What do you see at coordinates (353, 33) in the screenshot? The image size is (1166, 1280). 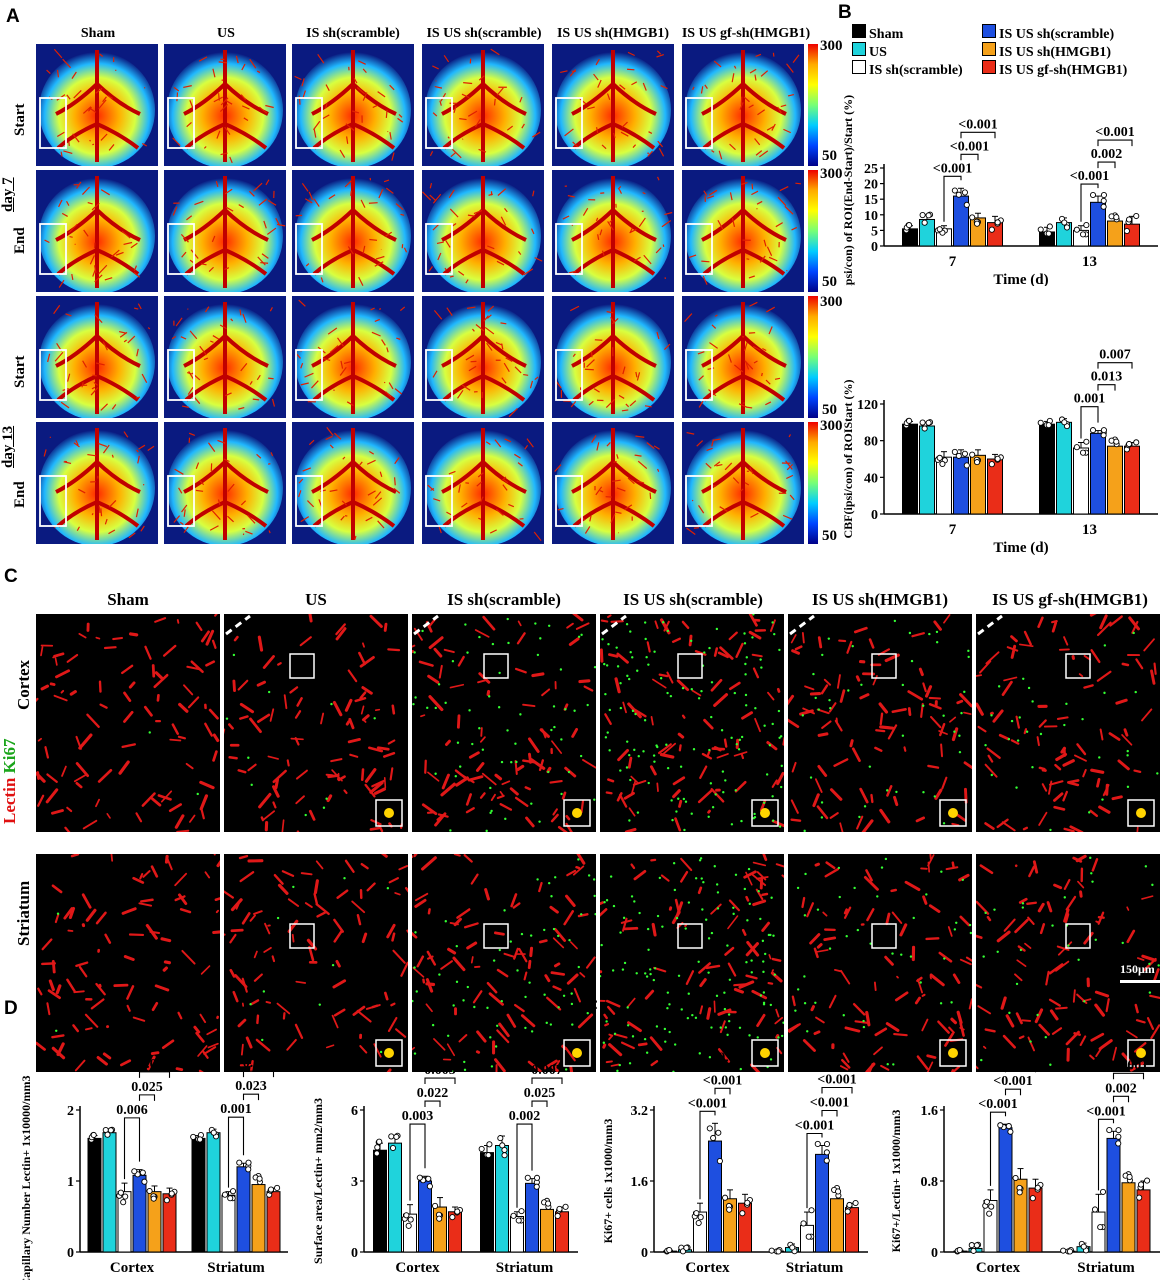 I see `a-col-head: IS sh(scramble)` at bounding box center [353, 33].